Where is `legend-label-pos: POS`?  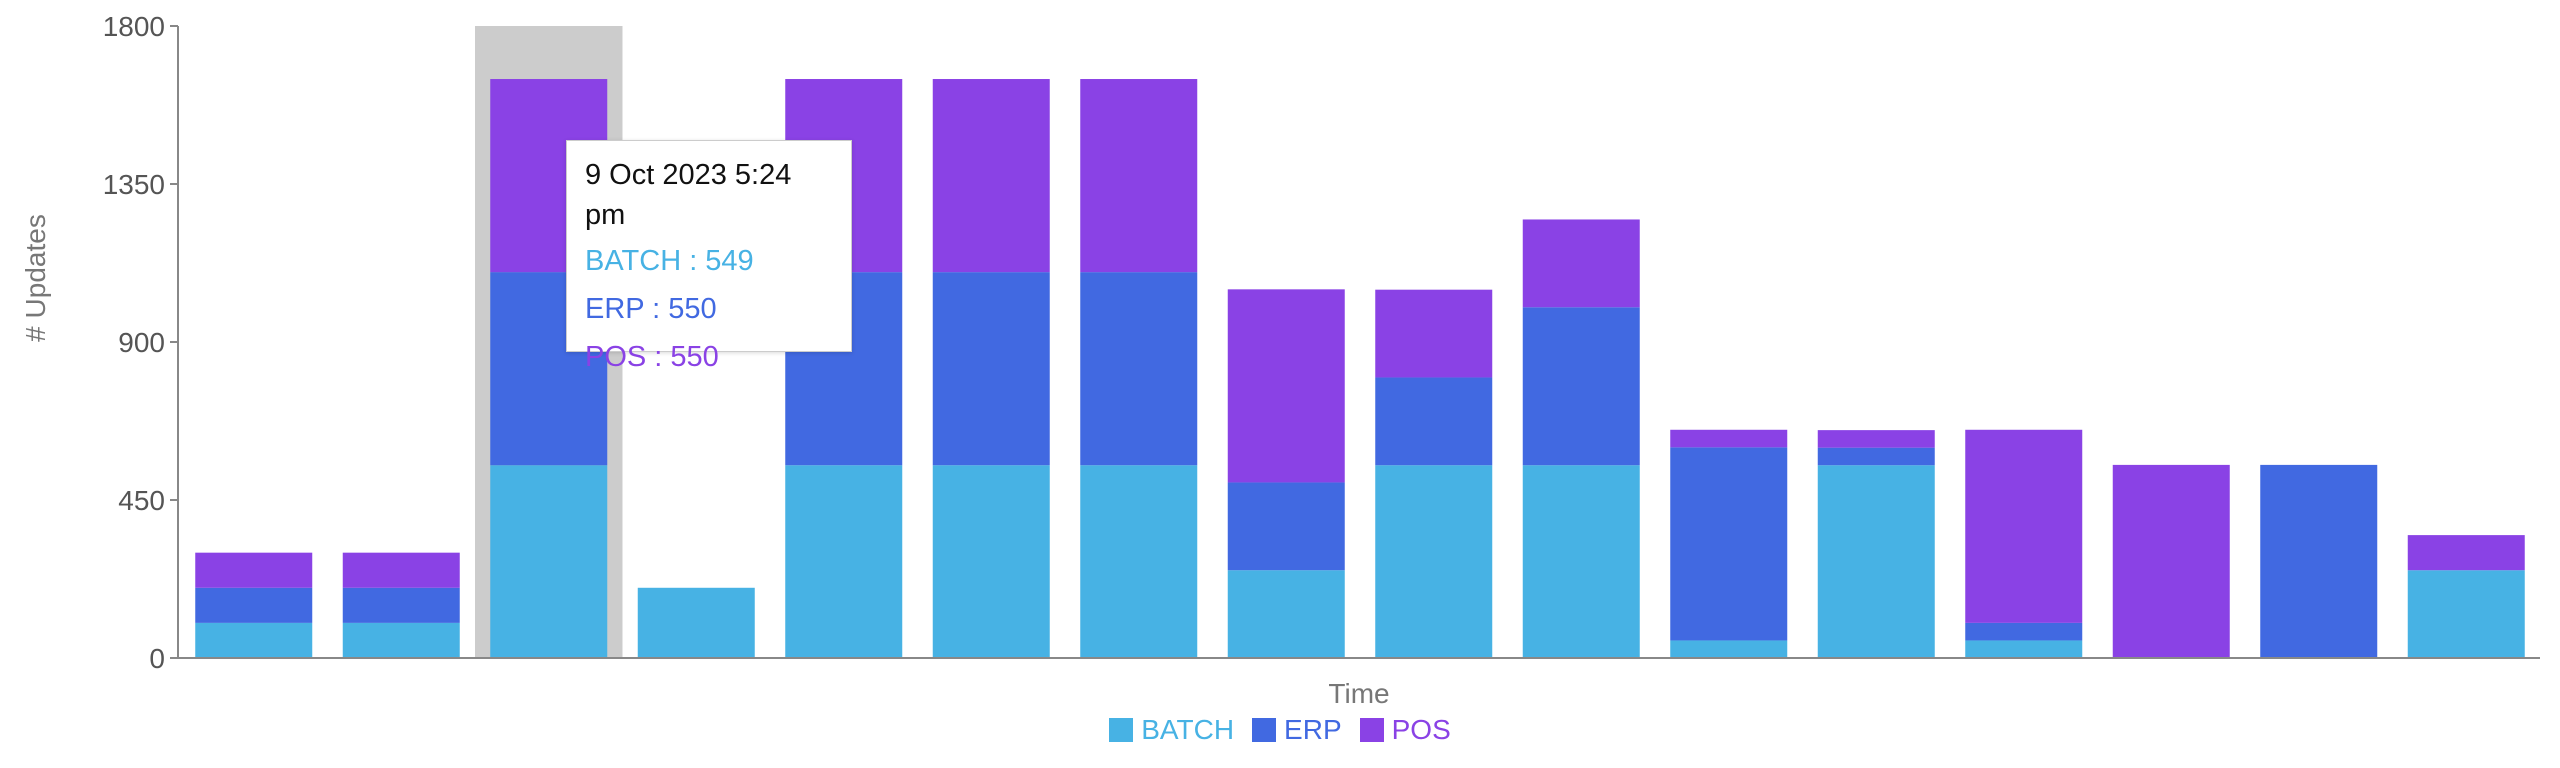
legend-label-pos: POS is located at coordinates (1421, 729).